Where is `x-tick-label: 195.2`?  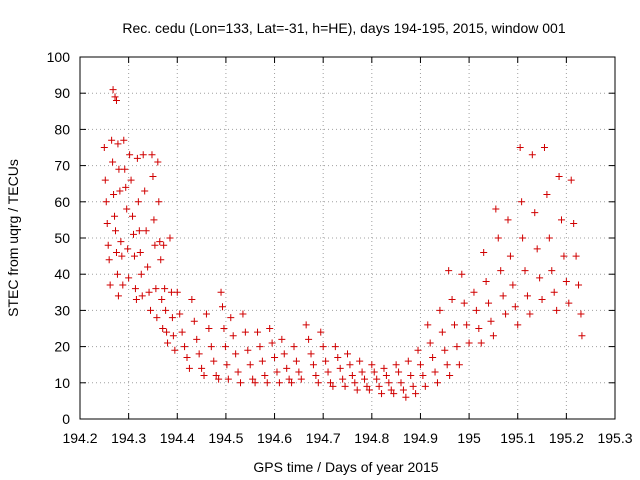 x-tick-label: 195.2 is located at coordinates (566, 438).